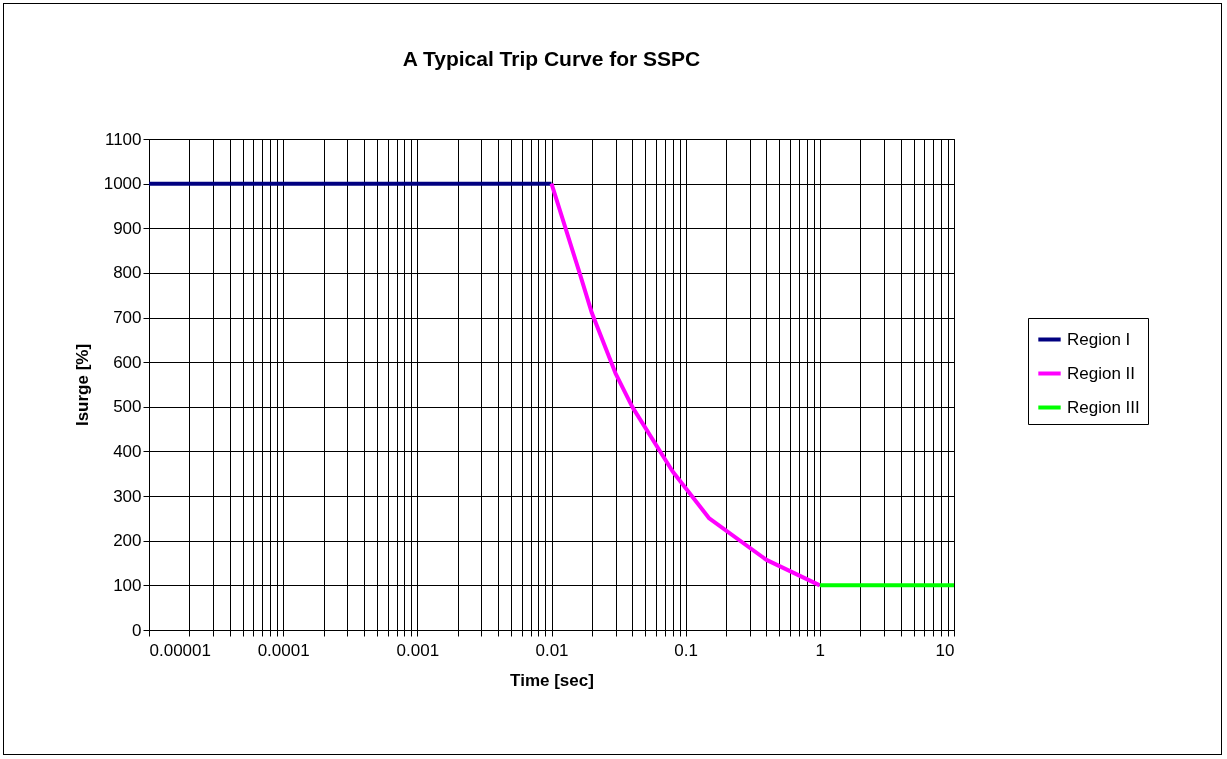 The width and height of the screenshot is (1227, 759). Describe the element at coordinates (127, 362) in the screenshot. I see `y-tick-label: 600` at that location.